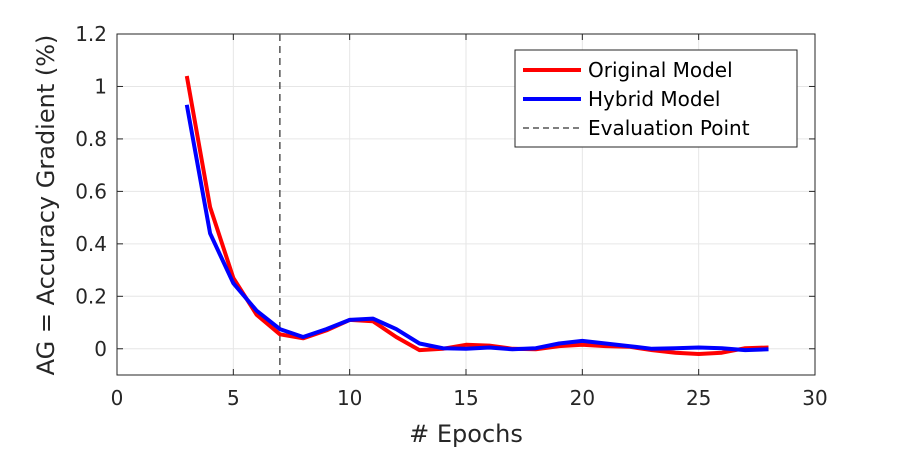  I want to click on legend-entry-original-model: Original Model, so click(628, 70).